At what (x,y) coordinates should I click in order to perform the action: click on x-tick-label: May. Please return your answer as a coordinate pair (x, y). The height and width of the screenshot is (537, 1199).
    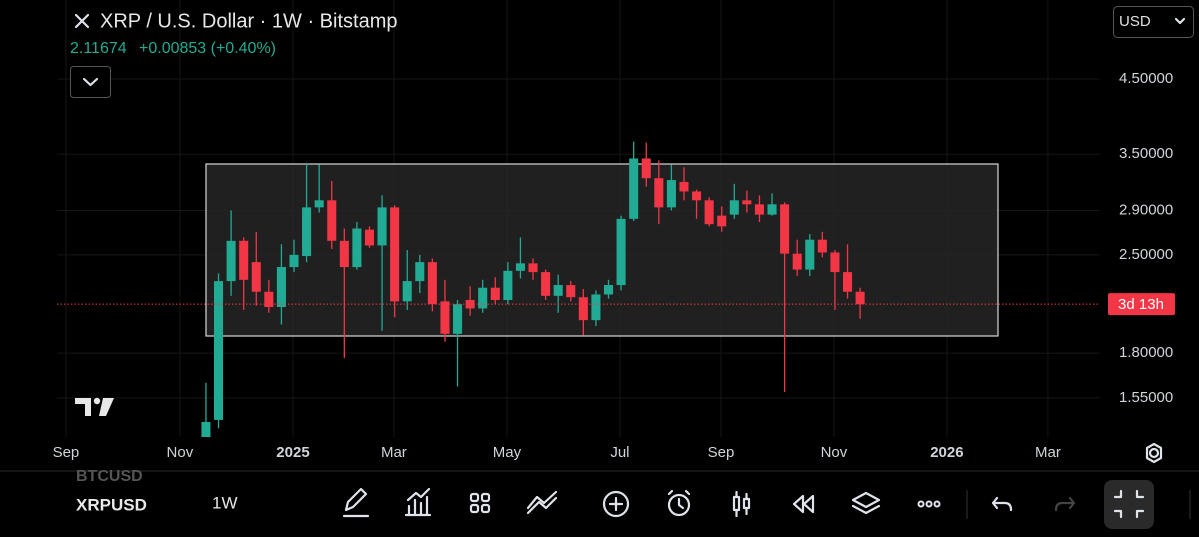
    Looking at the image, I should click on (507, 452).